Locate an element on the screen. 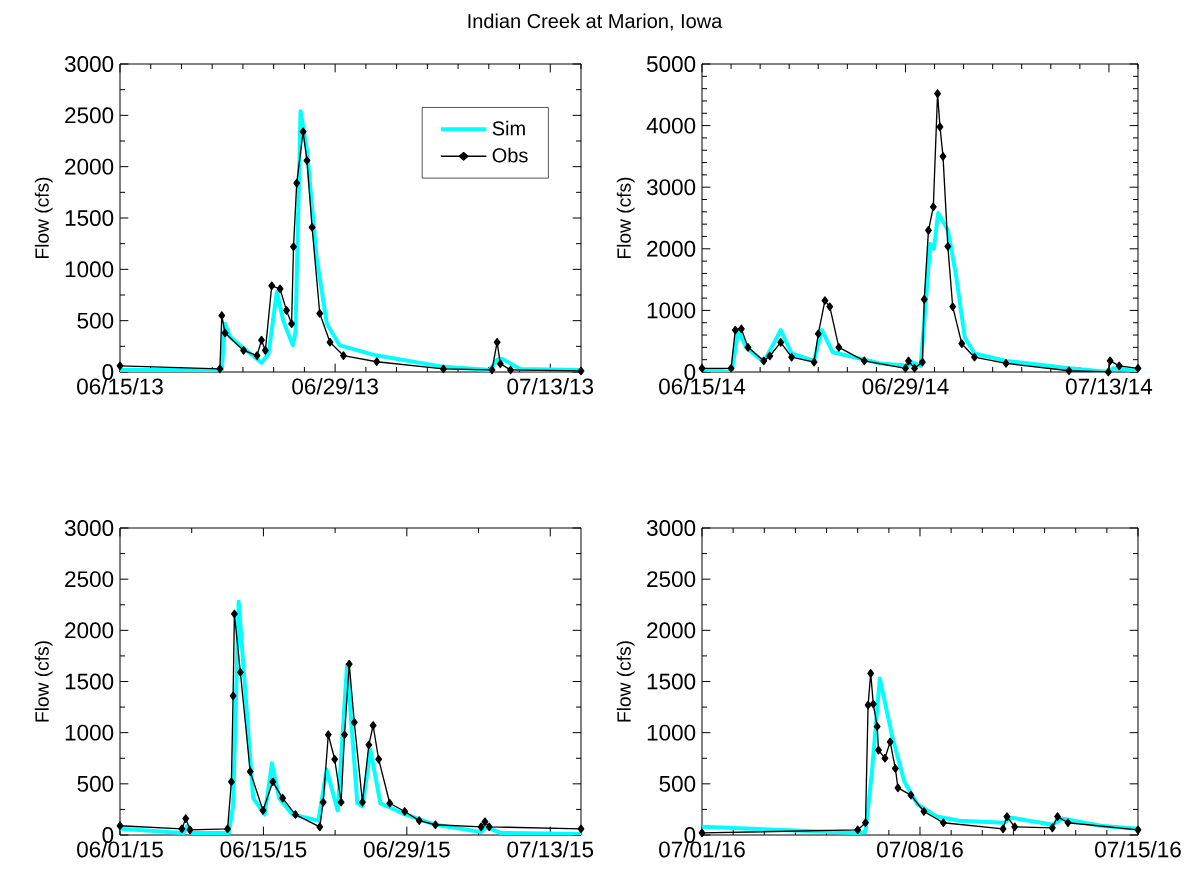 This screenshot has height=873, width=1189. x-tick-label: 07/08/16 is located at coordinates (920, 849).